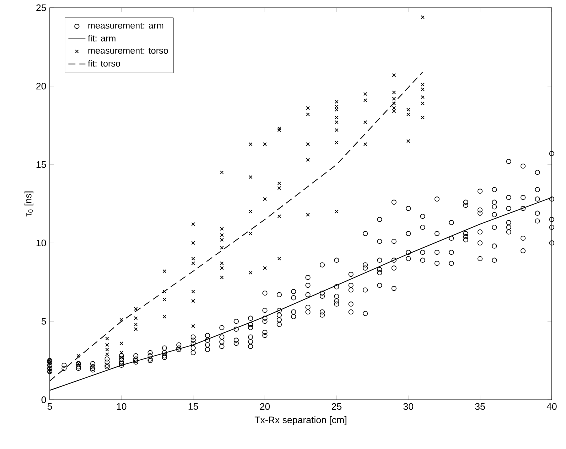  I want to click on x-tick-label: 20, so click(265, 406).